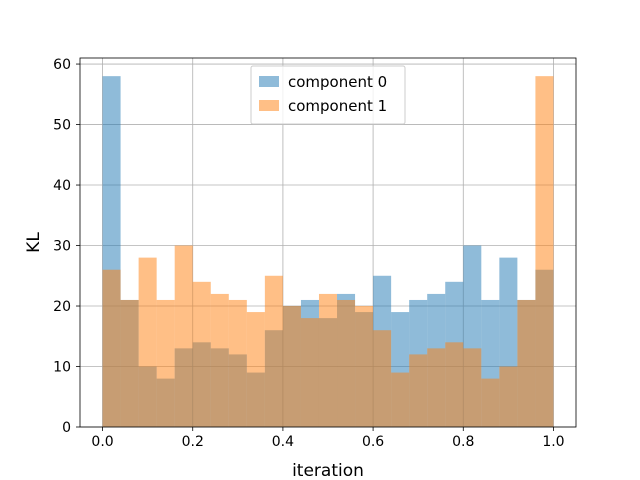  What do you see at coordinates (283, 442) in the screenshot?
I see `x-tick-label: 0.4` at bounding box center [283, 442].